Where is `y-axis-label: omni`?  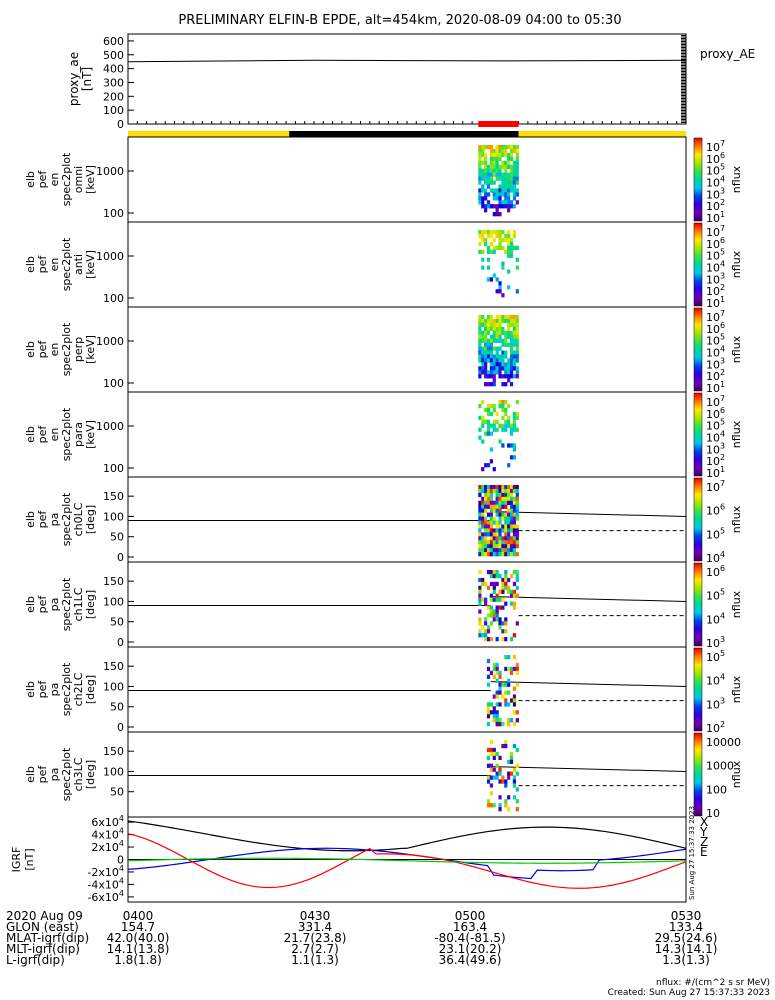 y-axis-label: omni is located at coordinates (78, 179).